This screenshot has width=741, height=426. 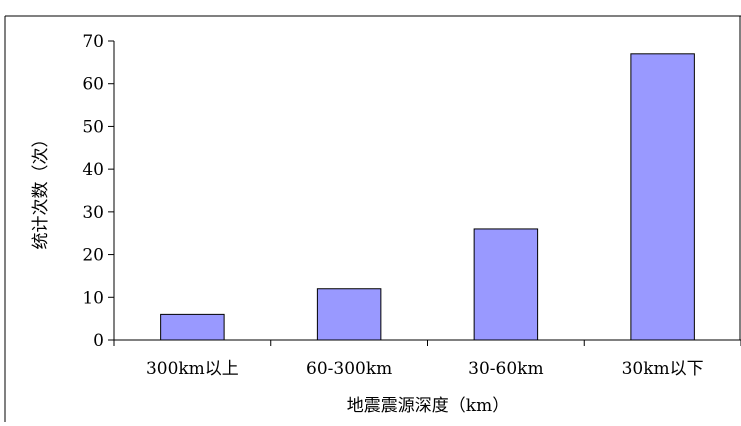 What do you see at coordinates (192, 369) in the screenshot?
I see `x-category-label: 300km以上` at bounding box center [192, 369].